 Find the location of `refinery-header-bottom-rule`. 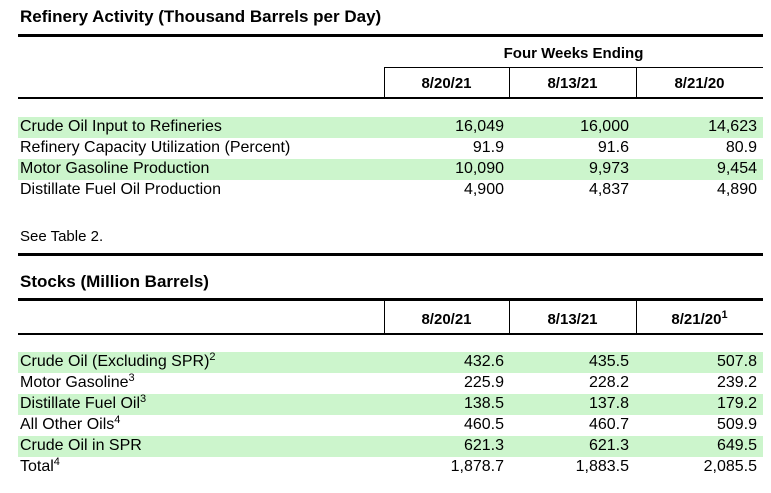

refinery-header-bottom-rule is located at coordinates (390, 98).